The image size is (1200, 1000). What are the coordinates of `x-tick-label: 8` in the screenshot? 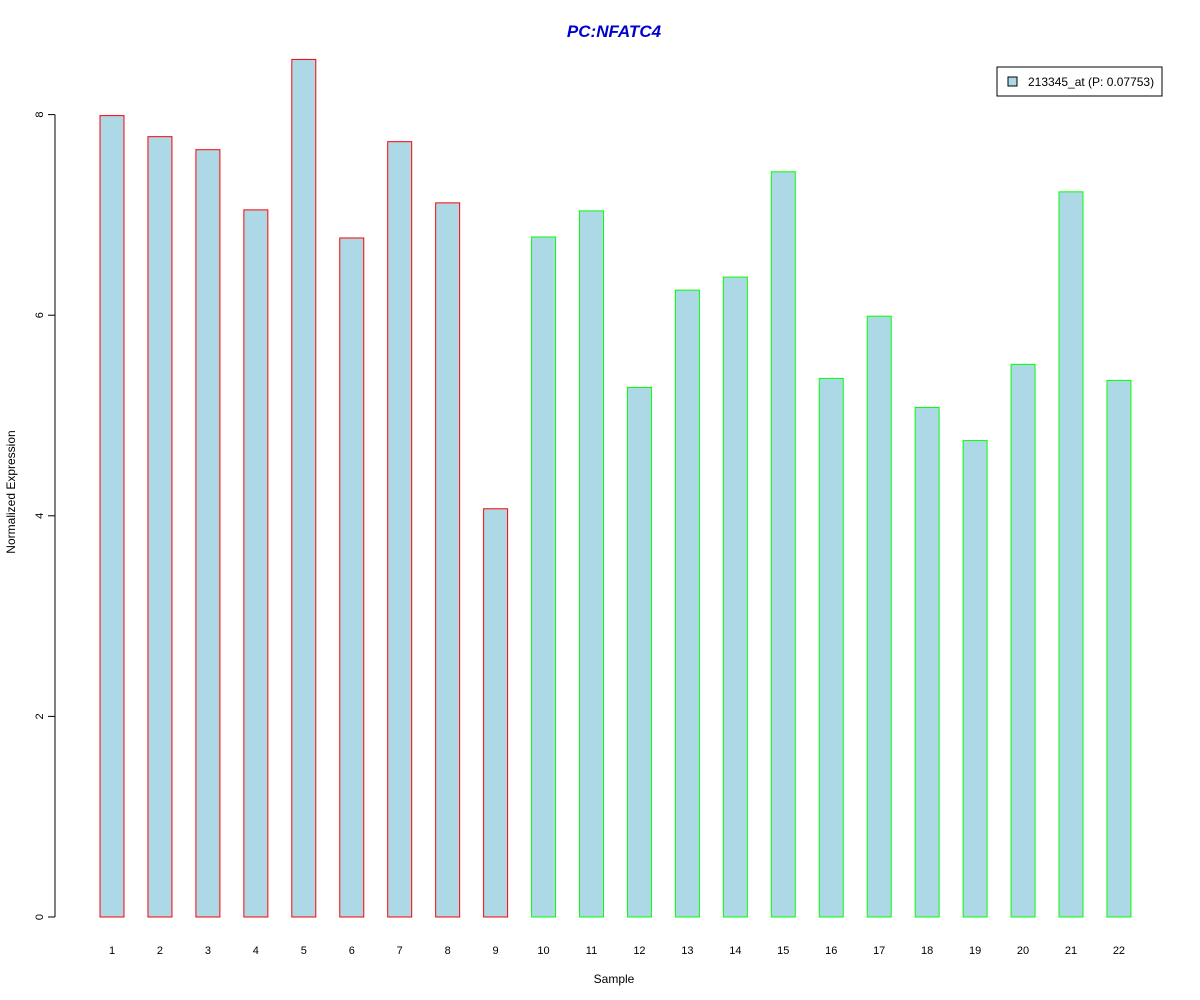 It's located at (448, 951).